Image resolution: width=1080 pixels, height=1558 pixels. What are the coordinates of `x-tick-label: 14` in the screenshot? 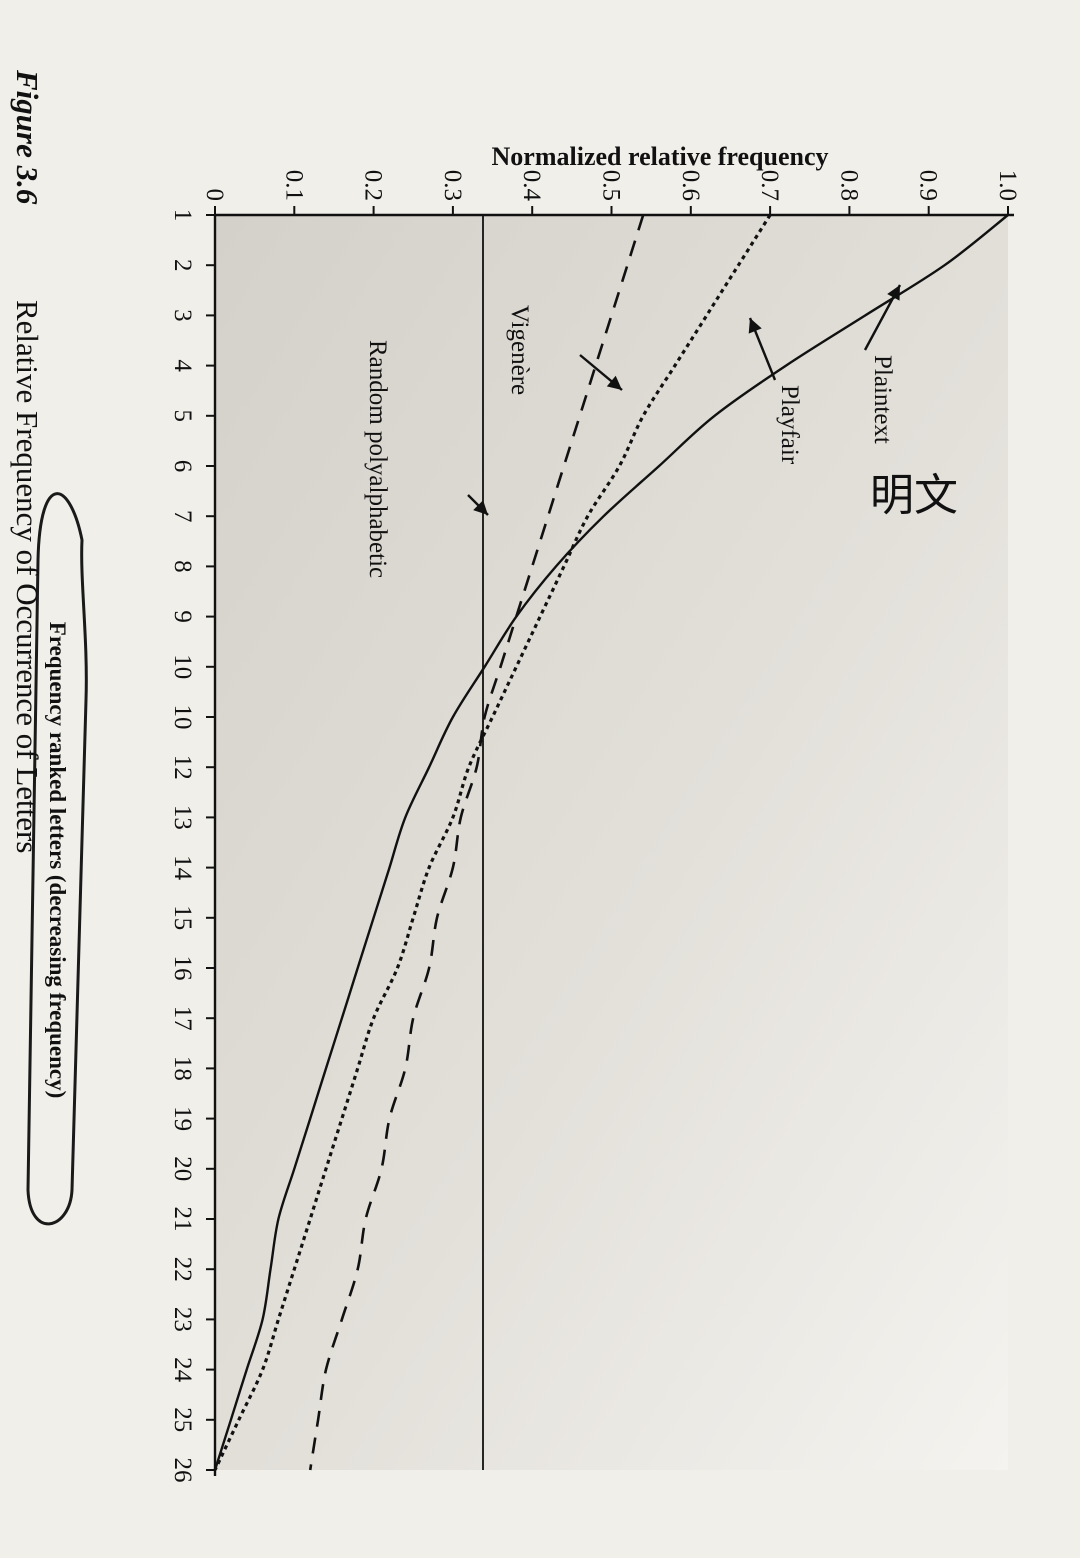 It's located at (182, 868).